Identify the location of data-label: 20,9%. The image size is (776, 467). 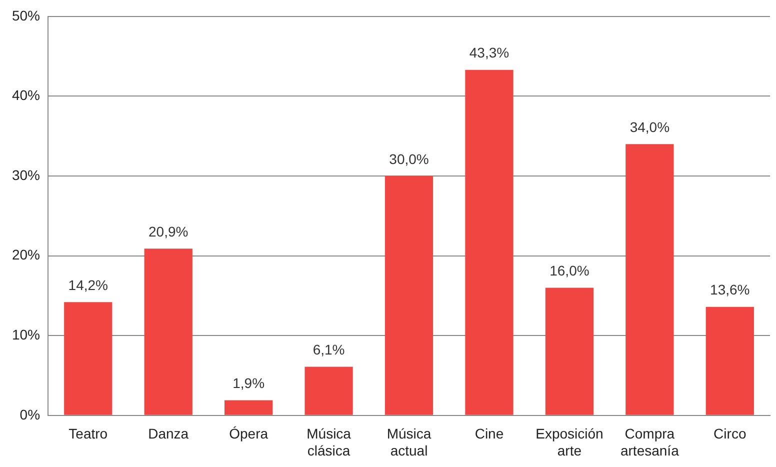
(168, 231).